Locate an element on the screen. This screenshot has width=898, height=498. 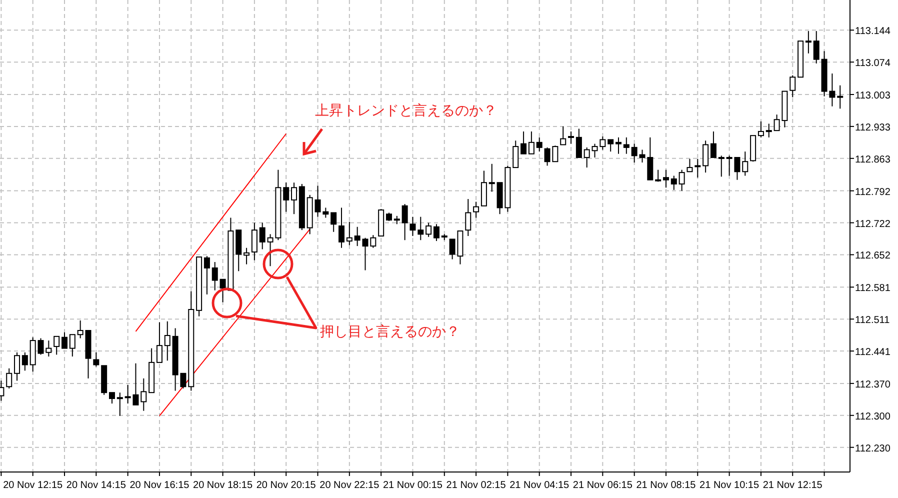
y-tick-label: 112.722 is located at coordinates (873, 224).